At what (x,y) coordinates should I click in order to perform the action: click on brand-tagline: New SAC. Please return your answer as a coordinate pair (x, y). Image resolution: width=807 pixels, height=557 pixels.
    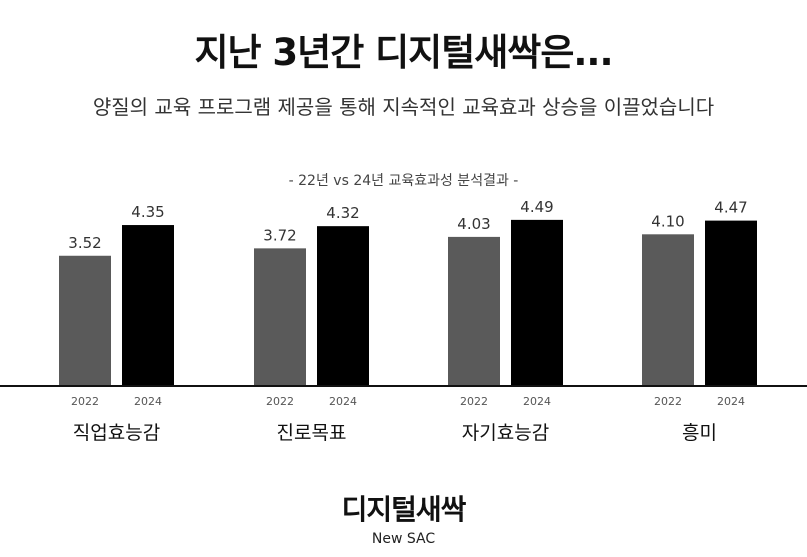
    Looking at the image, I should click on (403, 539).